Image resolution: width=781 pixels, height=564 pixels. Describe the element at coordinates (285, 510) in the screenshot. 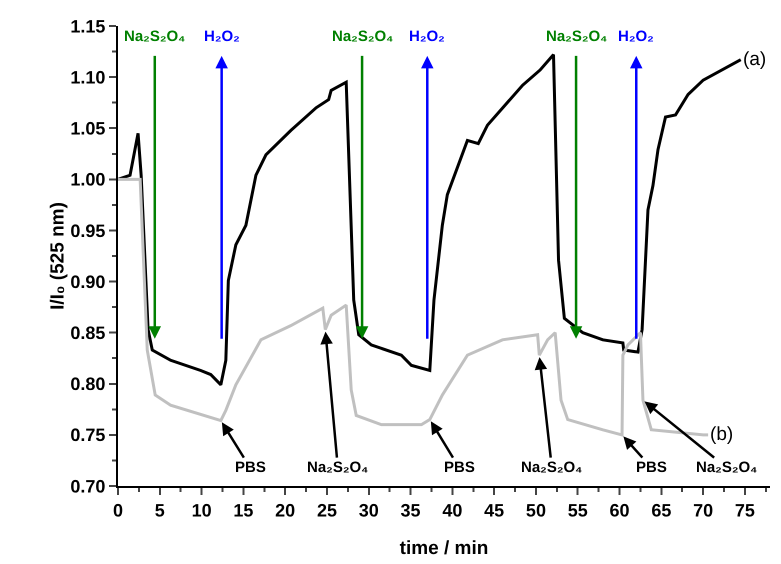

I see `x-tick-label: 20` at that location.